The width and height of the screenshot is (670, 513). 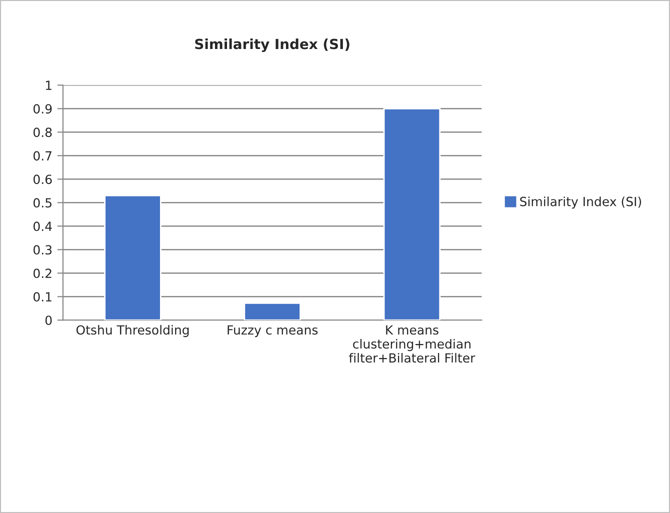 What do you see at coordinates (43, 273) in the screenshot?
I see `y-tick-label: 0.2` at bounding box center [43, 273].